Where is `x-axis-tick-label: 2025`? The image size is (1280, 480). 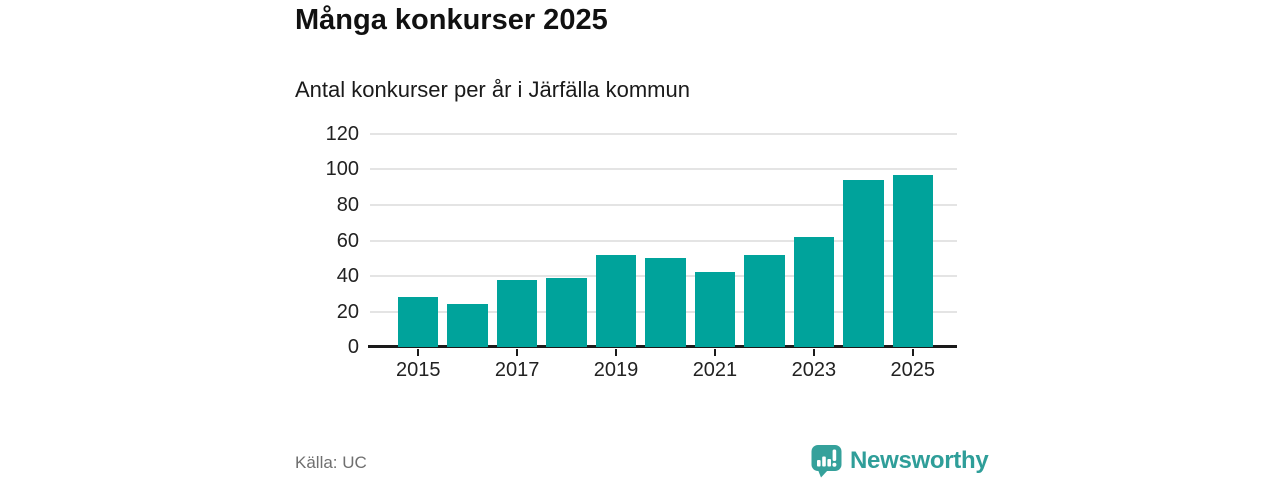 x-axis-tick-label: 2025 is located at coordinates (913, 370).